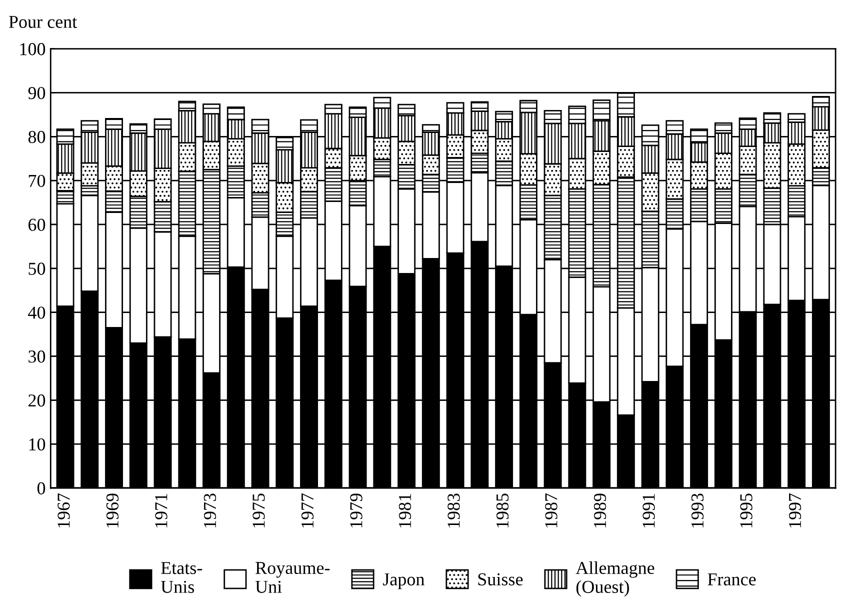  I want to click on x-tick-label: 1989, so click(600, 511).